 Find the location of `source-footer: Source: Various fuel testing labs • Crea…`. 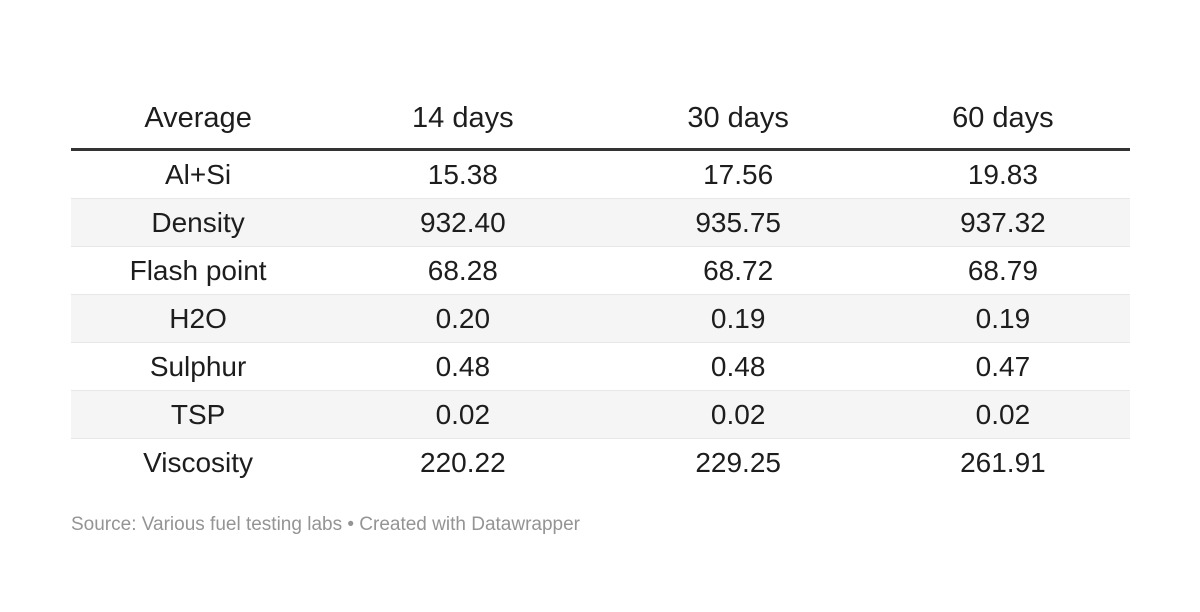

source-footer: Source: Various fuel testing labs • Crea… is located at coordinates (325, 525).